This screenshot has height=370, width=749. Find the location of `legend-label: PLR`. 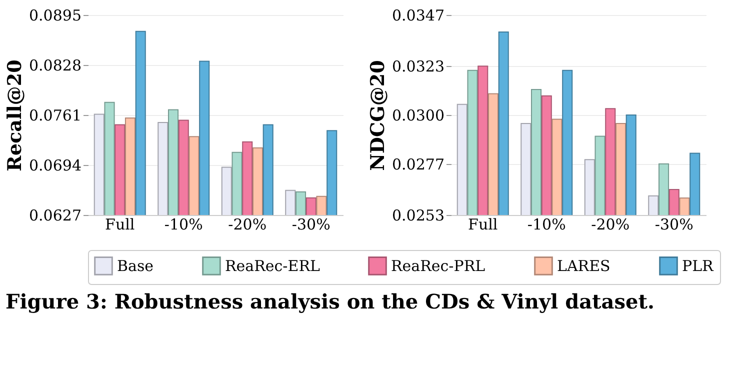

legend-label: PLR is located at coordinates (698, 265).